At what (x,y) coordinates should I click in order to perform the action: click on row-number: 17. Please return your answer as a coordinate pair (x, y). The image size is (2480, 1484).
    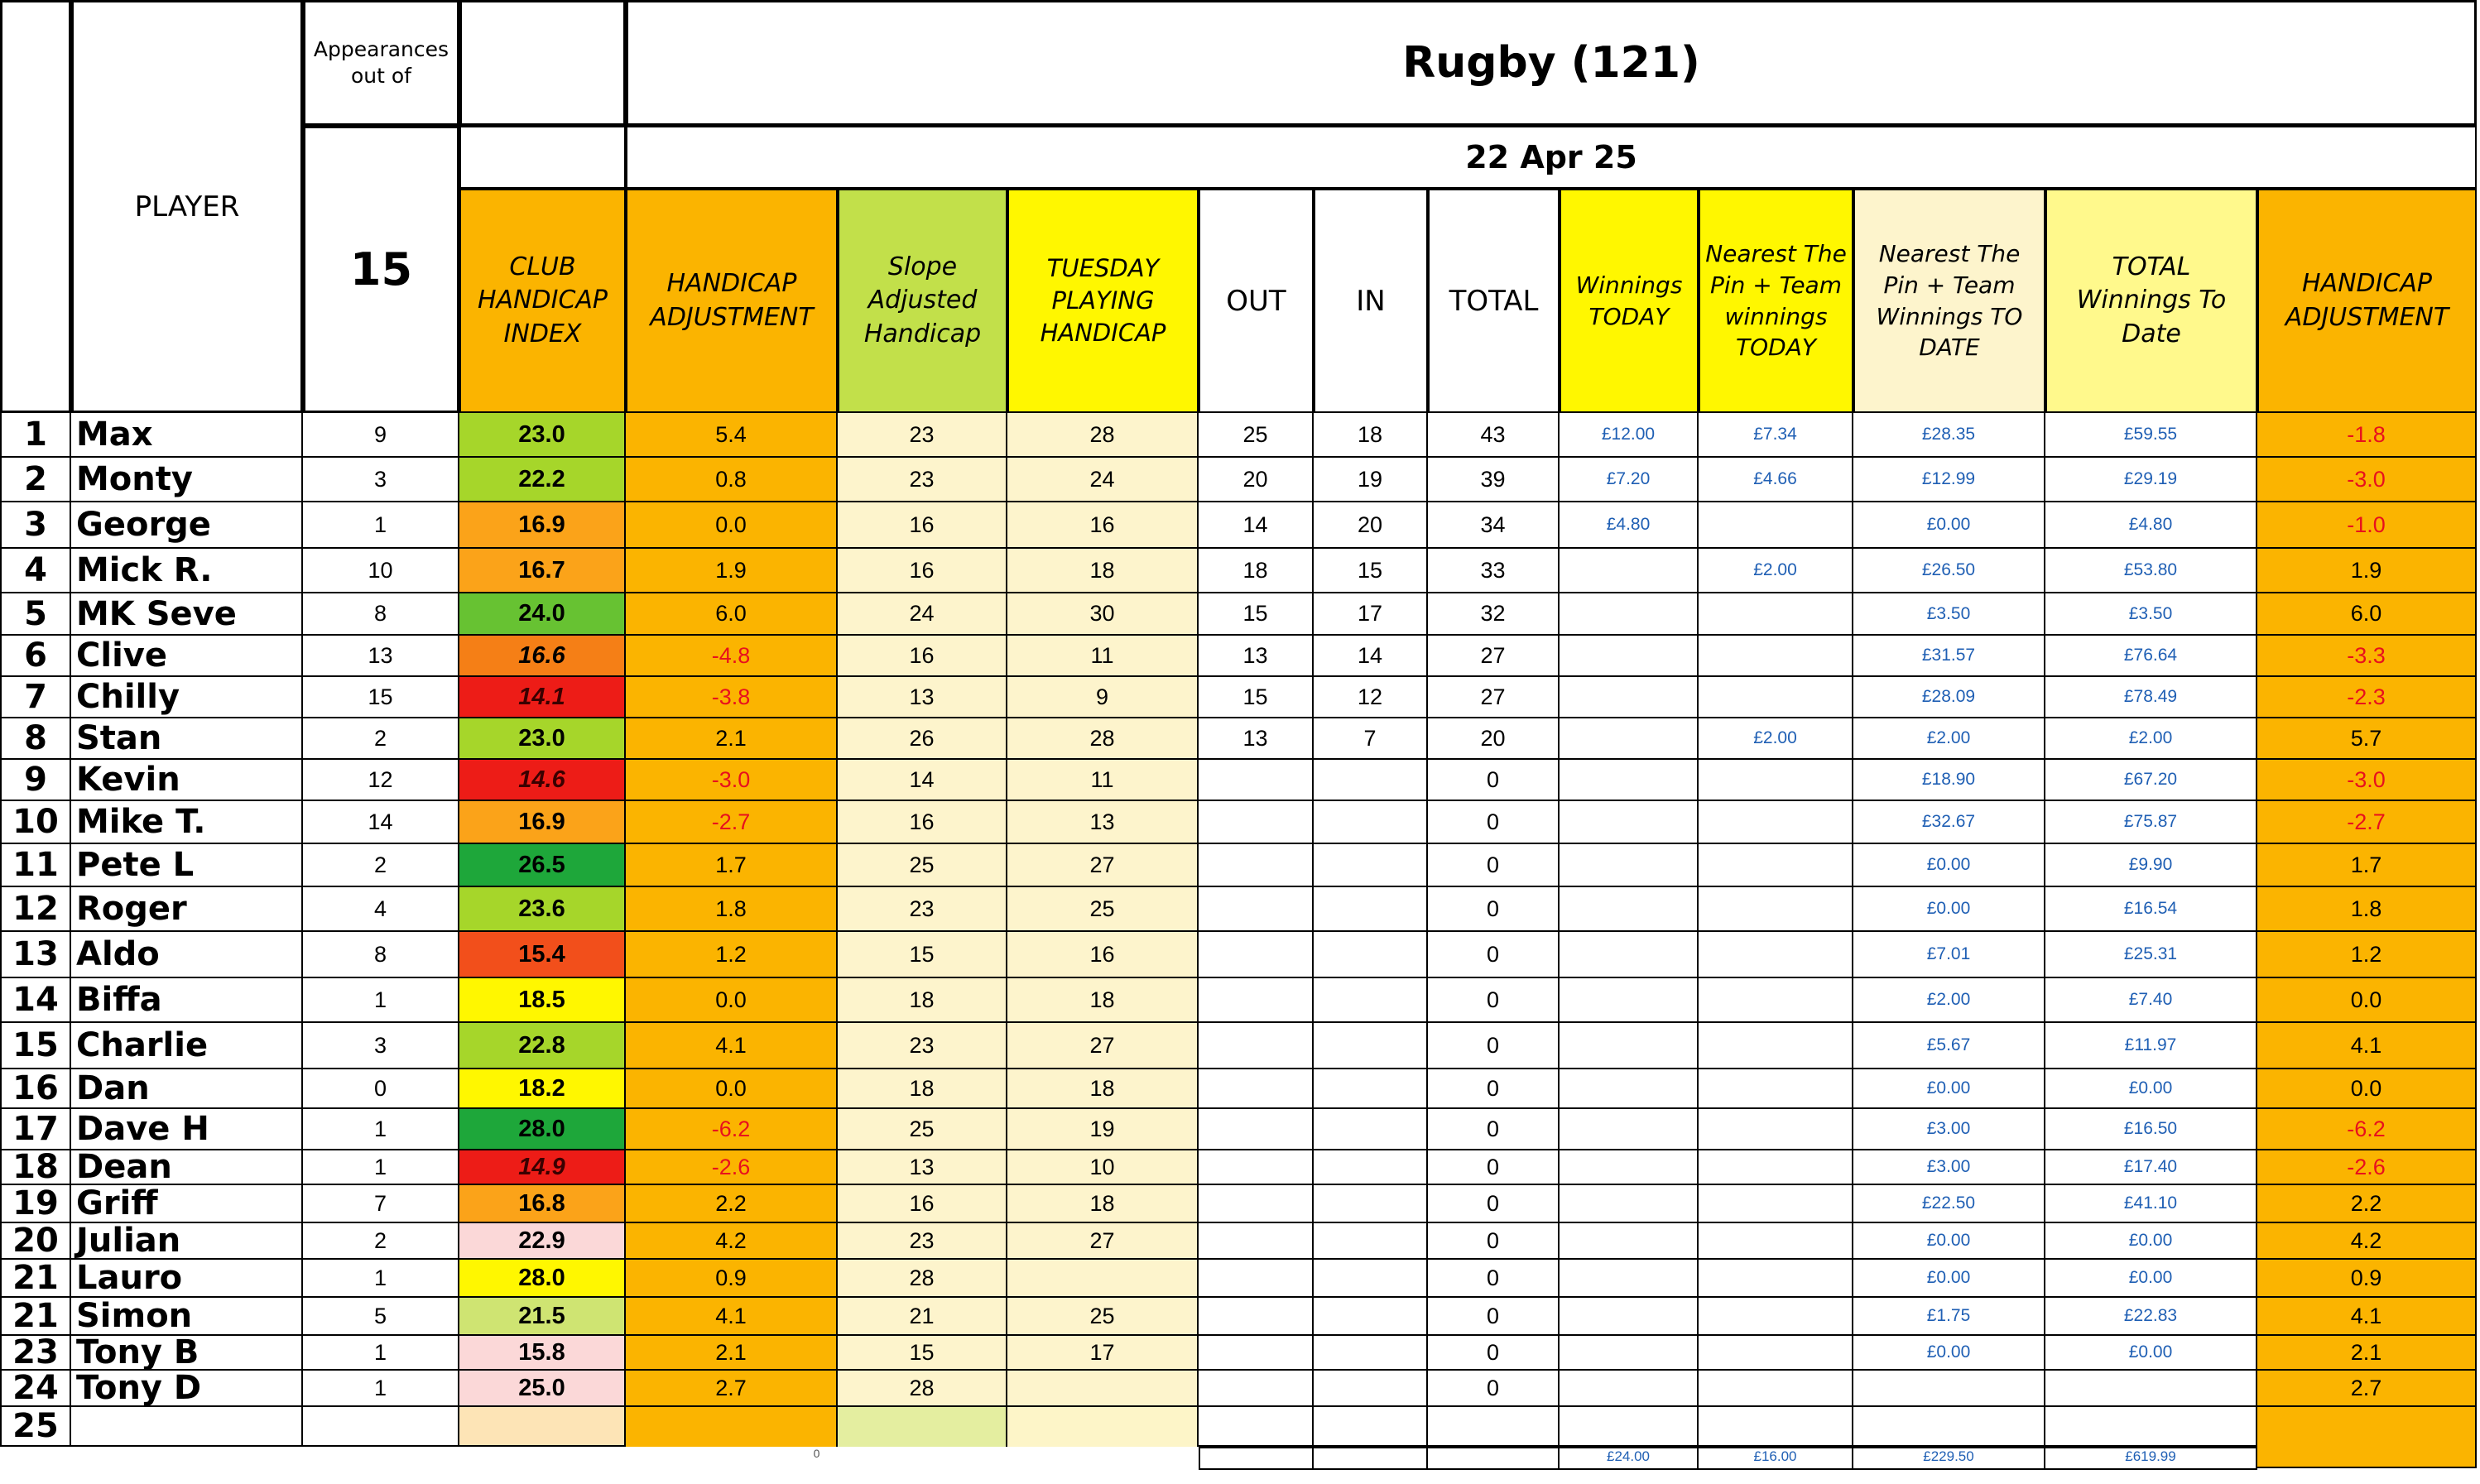
    Looking at the image, I should click on (35, 1129).